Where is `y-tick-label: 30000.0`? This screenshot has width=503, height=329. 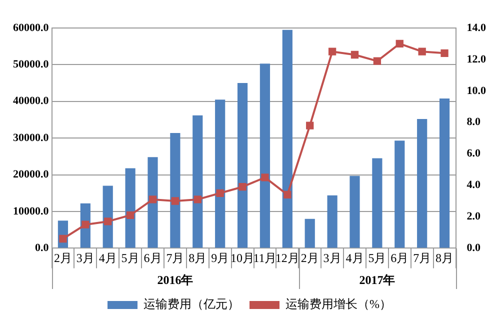
y-tick-label: 30000.0 is located at coordinates (31, 138).